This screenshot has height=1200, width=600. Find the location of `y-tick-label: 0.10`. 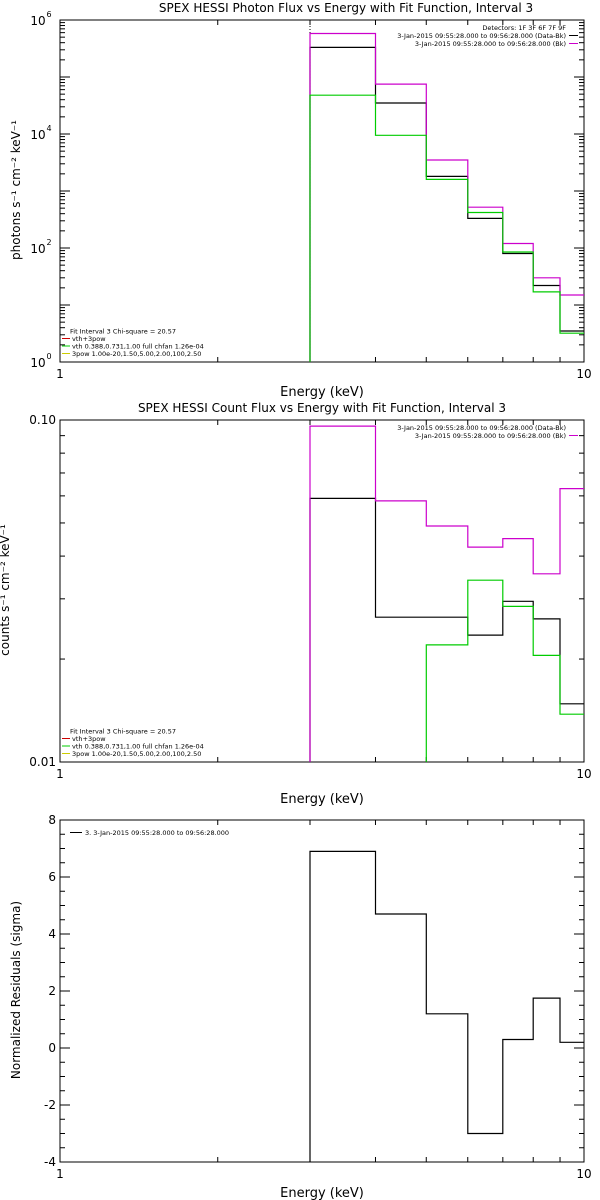

y-tick-label: 0.10 is located at coordinates (42, 420).